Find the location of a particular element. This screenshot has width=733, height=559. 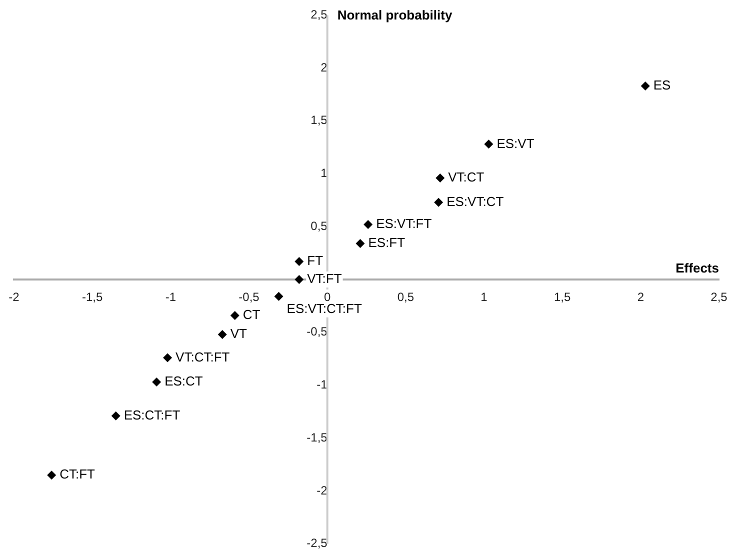

x-tick-label: -0,5 is located at coordinates (249, 297).